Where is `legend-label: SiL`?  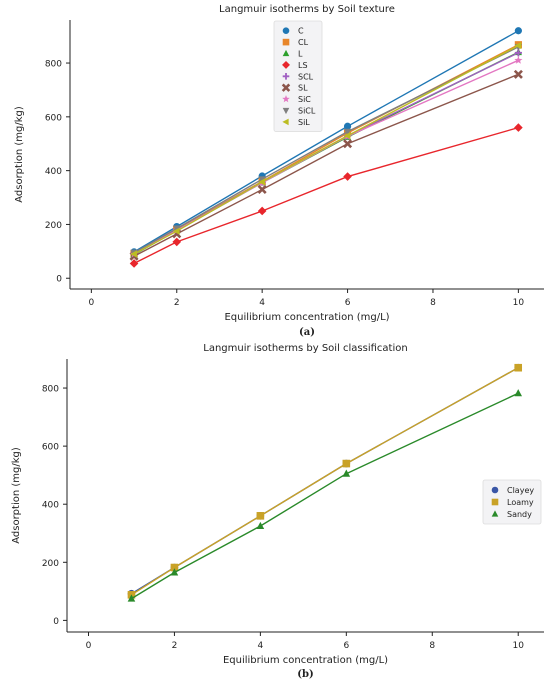
legend-label: SiL is located at coordinates (304, 122).